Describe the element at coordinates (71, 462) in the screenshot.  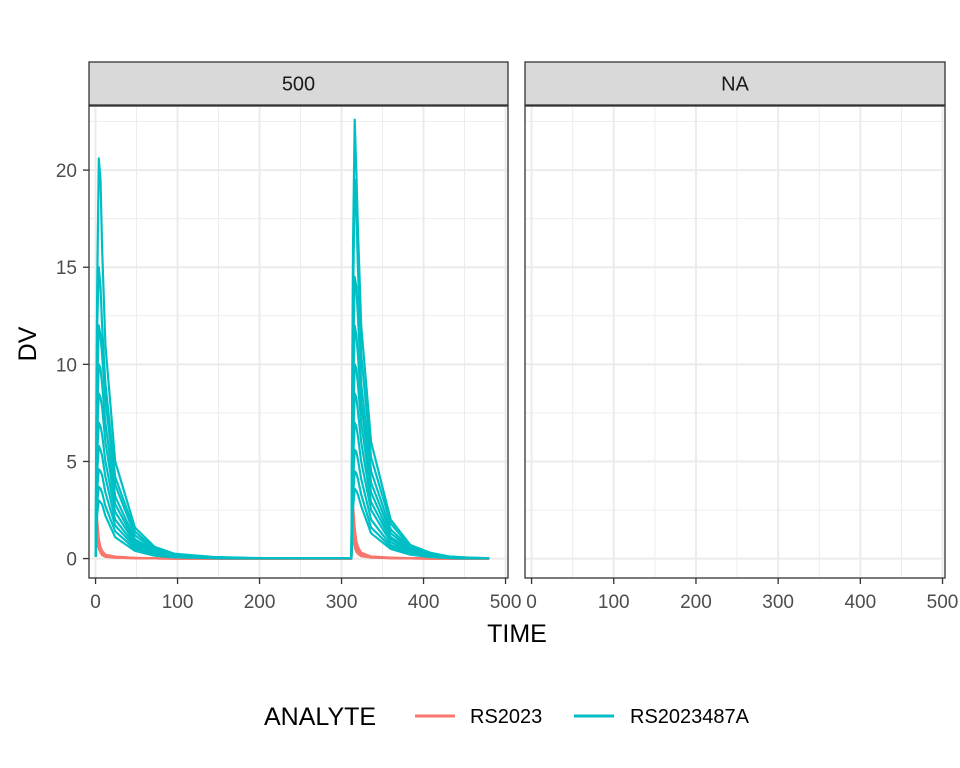
I see `y-tick-label: 5` at that location.